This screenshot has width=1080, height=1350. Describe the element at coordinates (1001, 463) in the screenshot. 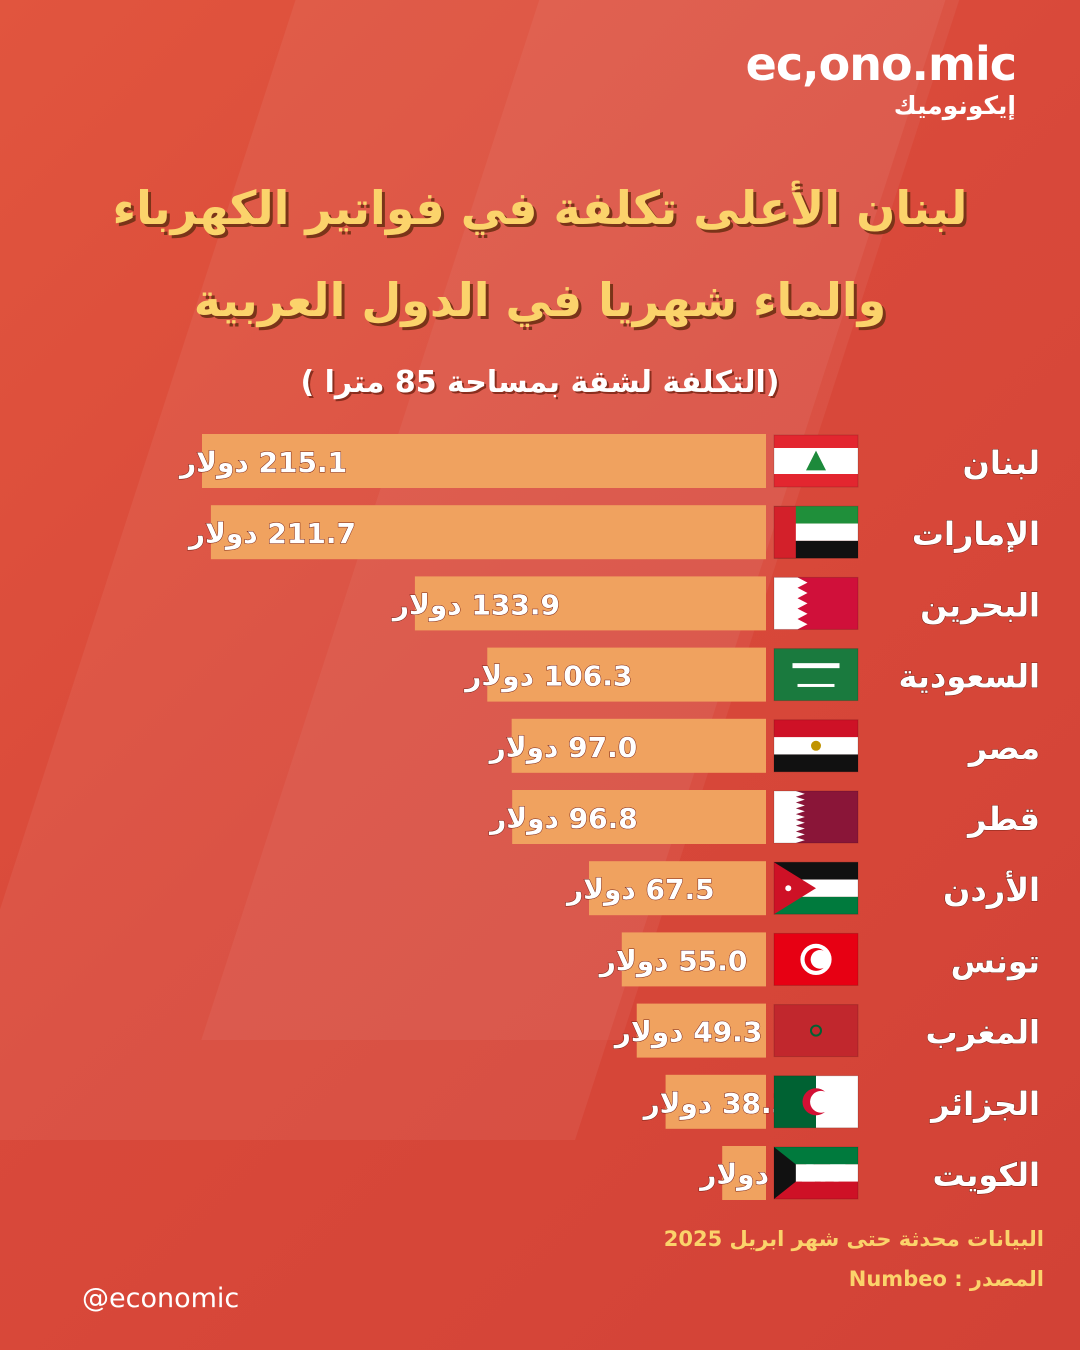

I see `country-label: لبنان` at that location.